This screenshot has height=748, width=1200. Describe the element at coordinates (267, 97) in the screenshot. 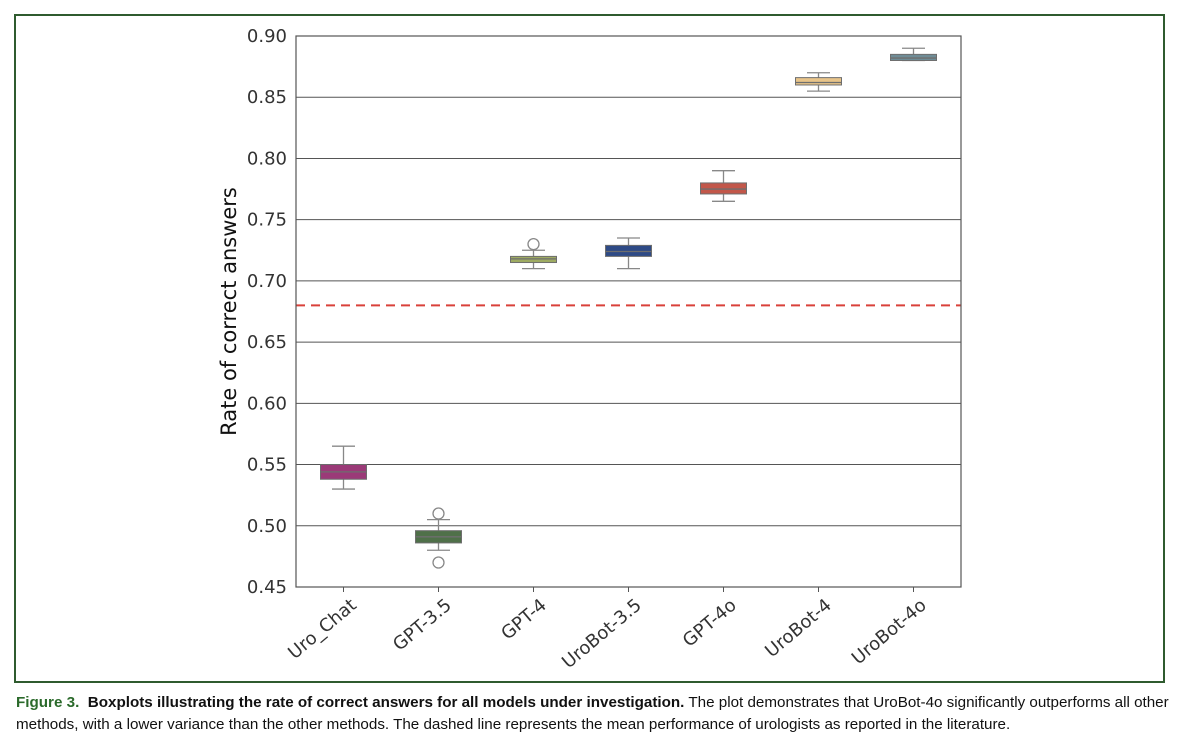

I see `y-tick-label: 0.85` at that location.